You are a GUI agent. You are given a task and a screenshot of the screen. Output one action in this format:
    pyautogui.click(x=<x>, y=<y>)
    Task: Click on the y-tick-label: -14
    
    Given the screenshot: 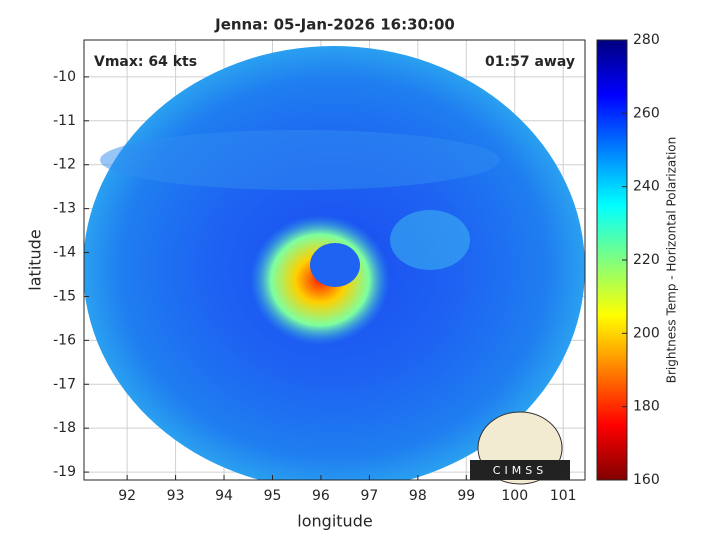 What is the action you would take?
    pyautogui.click(x=64, y=253)
    